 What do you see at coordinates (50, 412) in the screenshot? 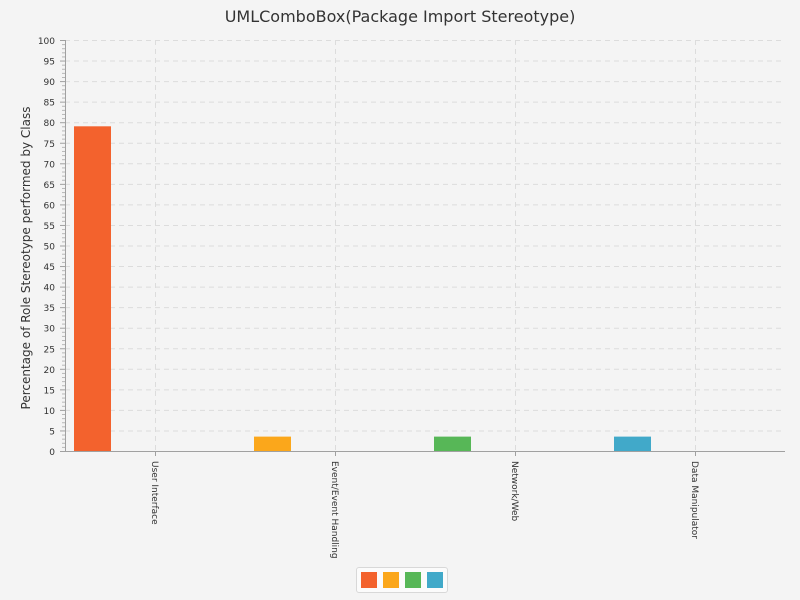
I see `y-tick-label: 10` at bounding box center [50, 412].